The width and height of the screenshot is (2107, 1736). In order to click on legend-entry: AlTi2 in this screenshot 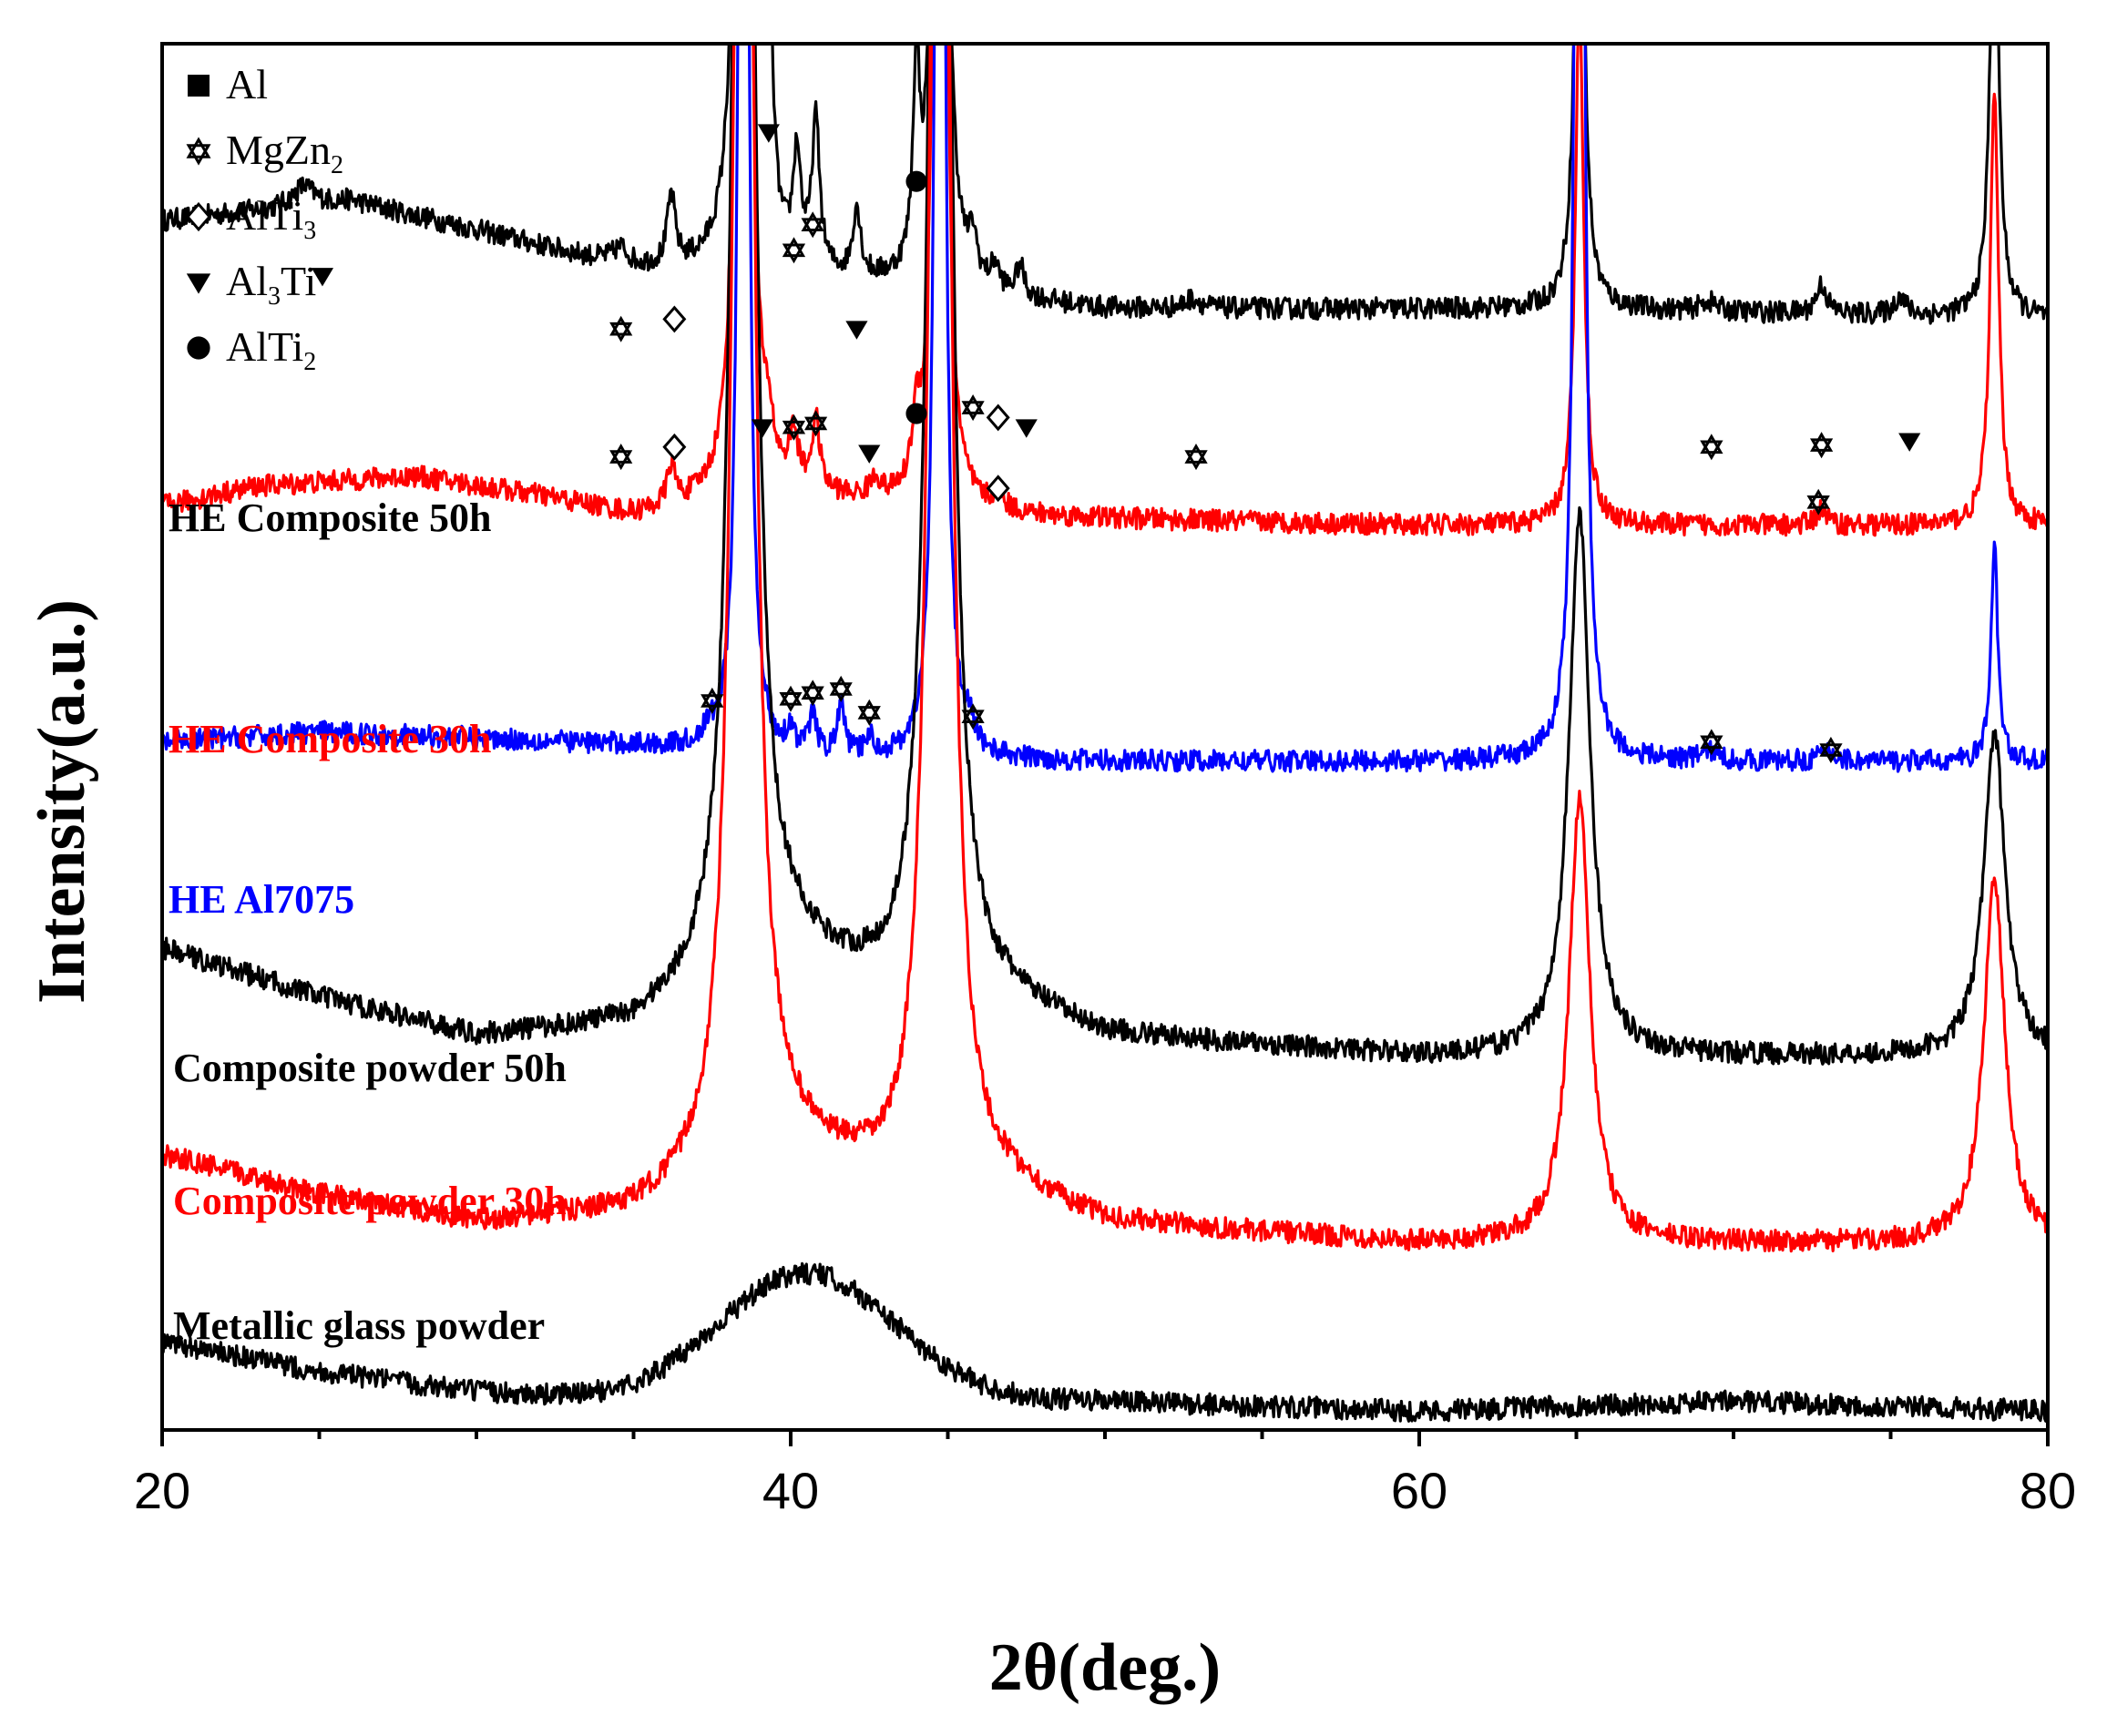, I will do `click(251, 350)`.